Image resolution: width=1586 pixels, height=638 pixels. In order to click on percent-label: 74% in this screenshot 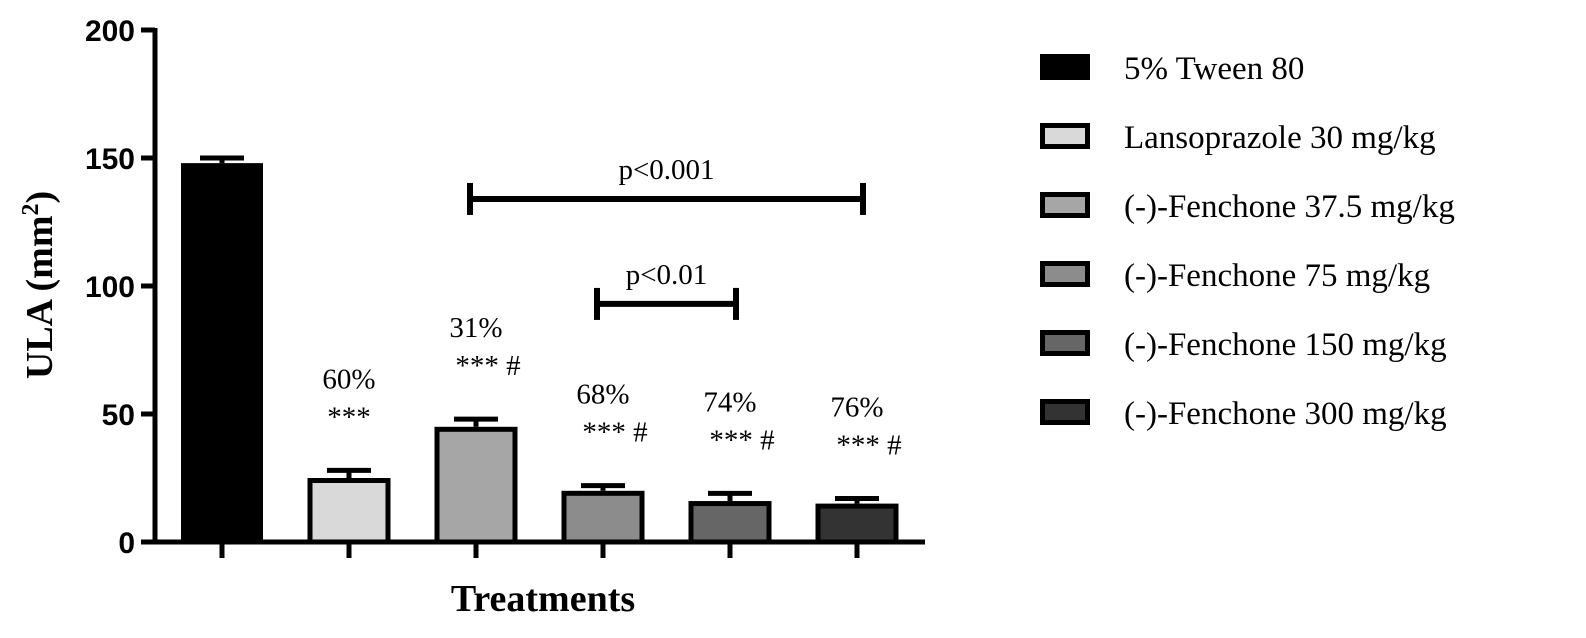, I will do `click(729, 402)`.